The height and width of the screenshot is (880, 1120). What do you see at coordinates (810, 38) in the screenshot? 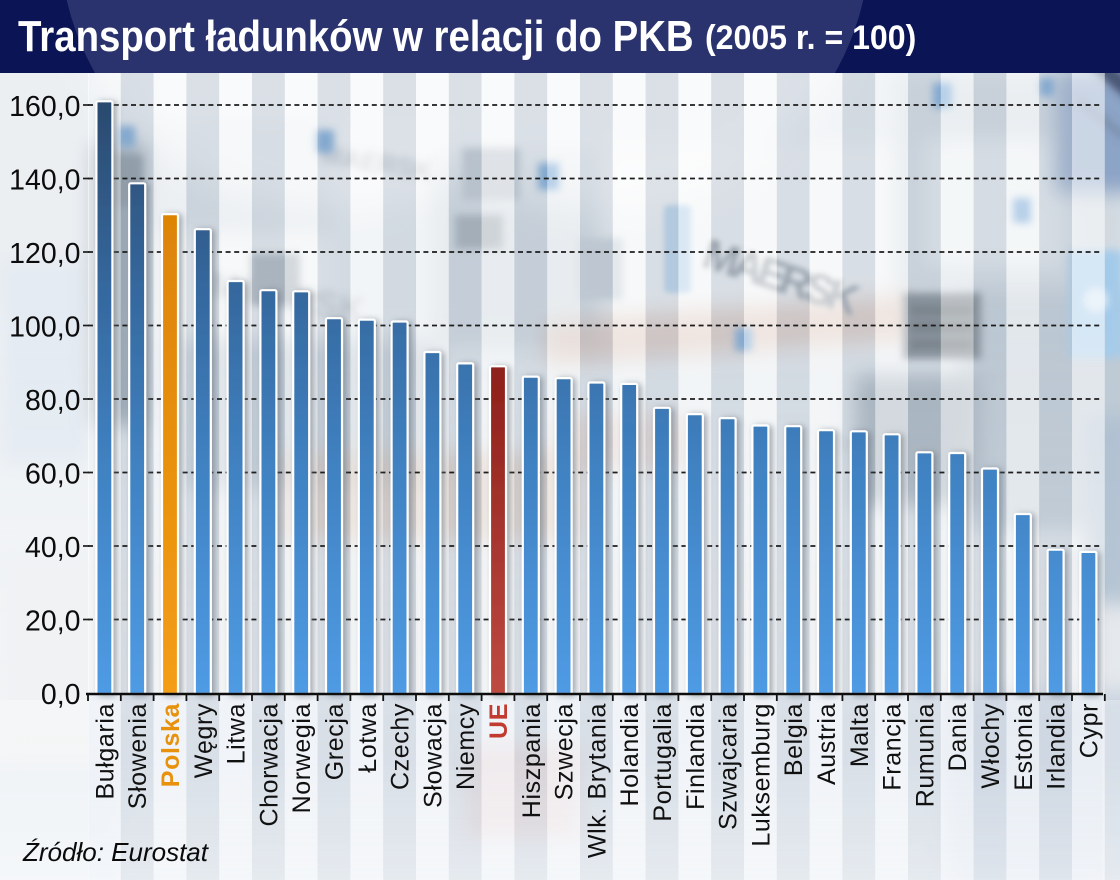
I see `svg-text: (2005 r. = 100)` at bounding box center [810, 38].